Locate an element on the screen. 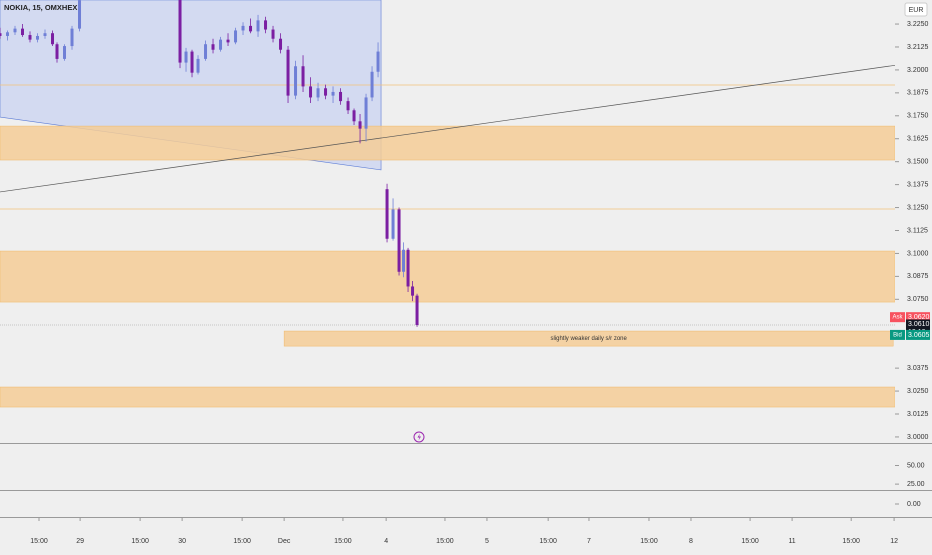 The width and height of the screenshot is (932, 555). last-label: 3.0610 is located at coordinates (919, 324).